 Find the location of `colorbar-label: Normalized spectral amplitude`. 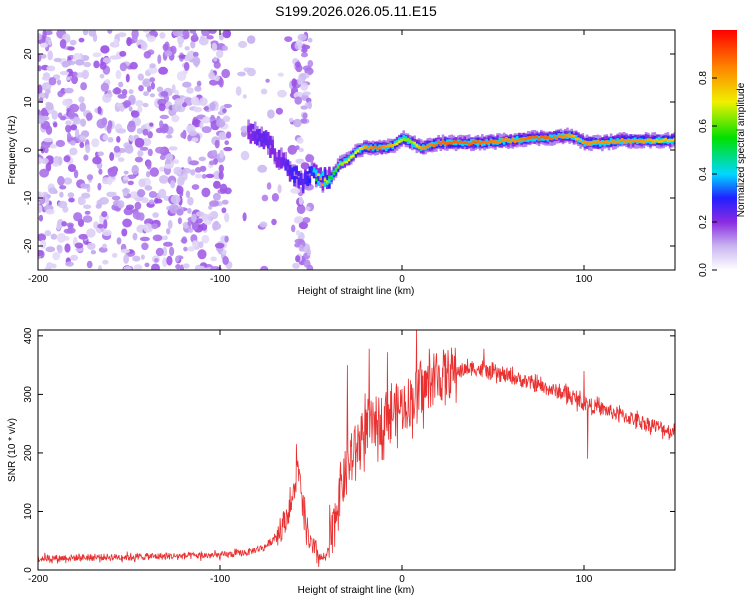

colorbar-label: Normalized spectral amplitude is located at coordinates (741, 149).